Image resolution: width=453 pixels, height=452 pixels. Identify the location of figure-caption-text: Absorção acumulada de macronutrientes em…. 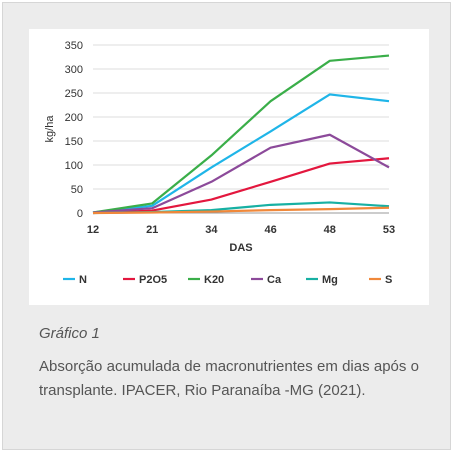
(229, 378).